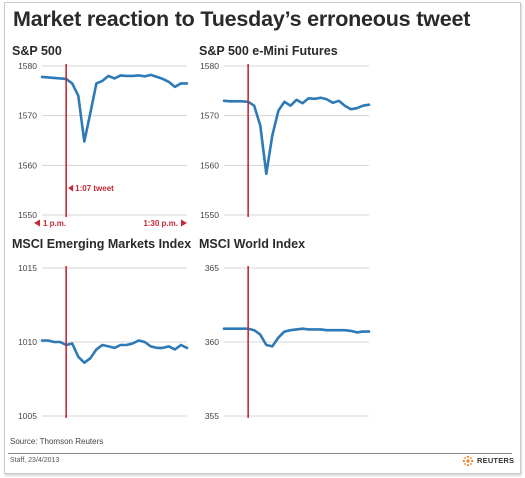  I want to click on chart-3-series-line, so click(114, 352).